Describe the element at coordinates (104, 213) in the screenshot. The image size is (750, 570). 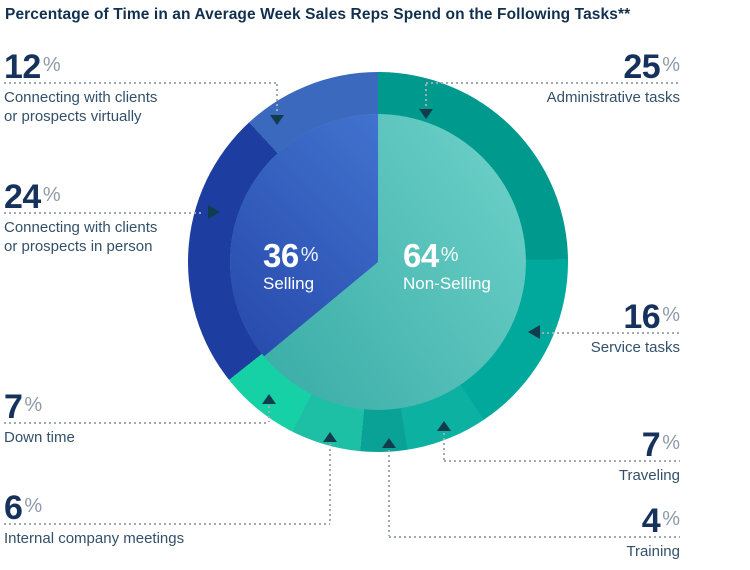
I see `leader-in-person-h` at that location.